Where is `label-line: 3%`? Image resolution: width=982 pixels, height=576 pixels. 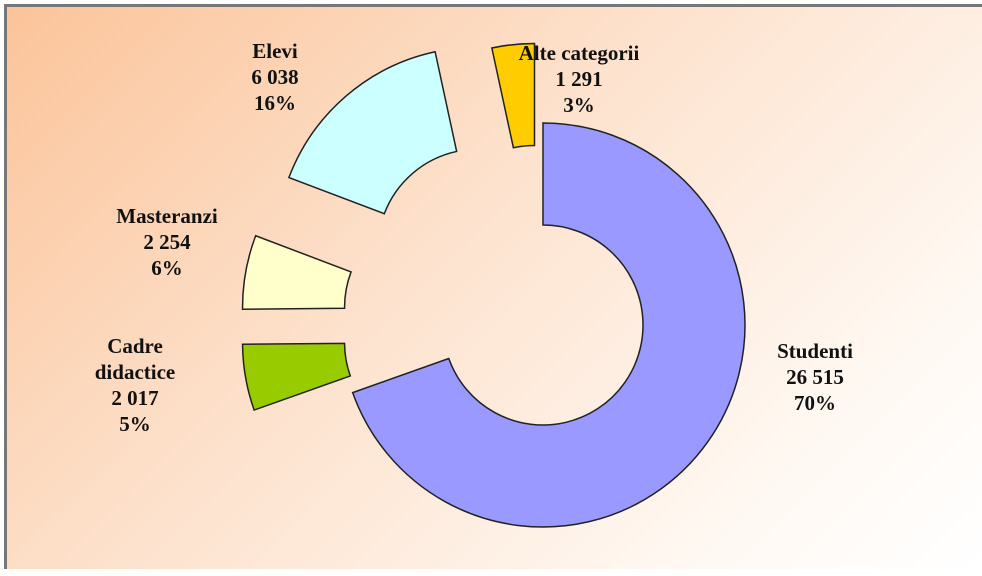
label-line: 3% is located at coordinates (579, 105).